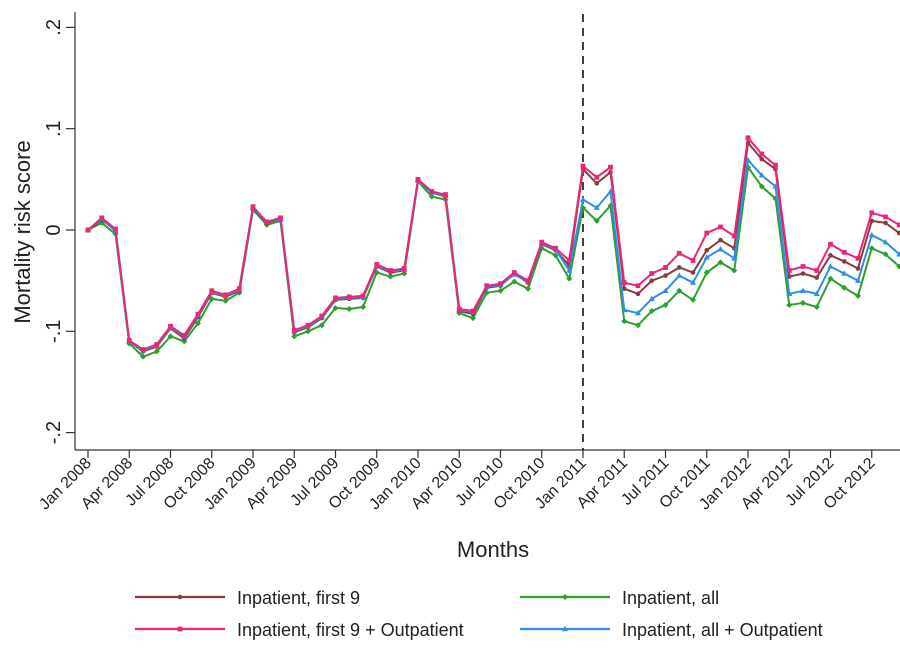 This screenshot has height=649, width=900. Describe the element at coordinates (298, 598) in the screenshot. I see `legend-label: Inpatient, first 9` at that location.